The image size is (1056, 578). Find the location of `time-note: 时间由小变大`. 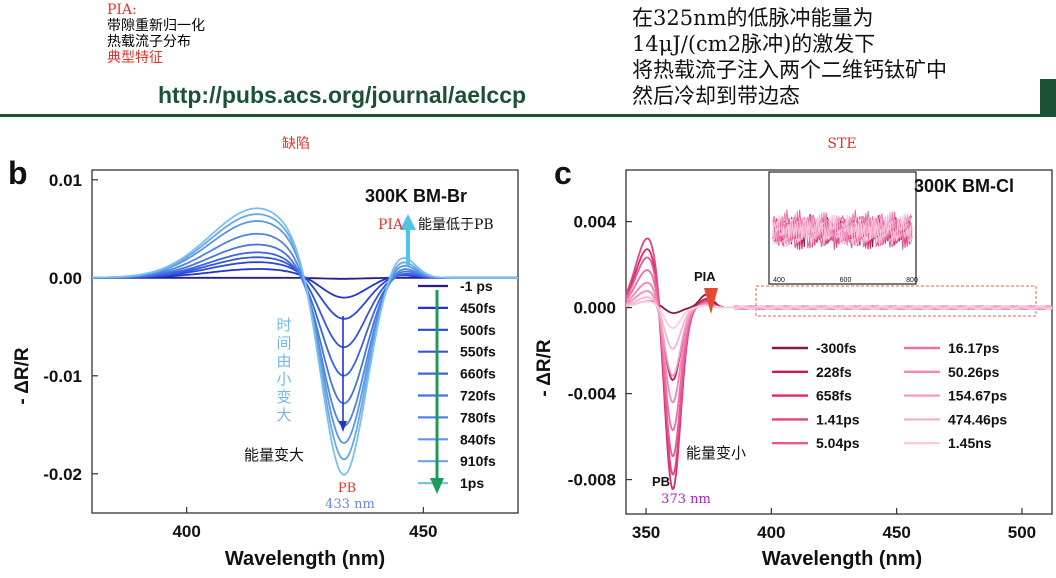

time-note: 时间由小变大 is located at coordinates (283, 370).